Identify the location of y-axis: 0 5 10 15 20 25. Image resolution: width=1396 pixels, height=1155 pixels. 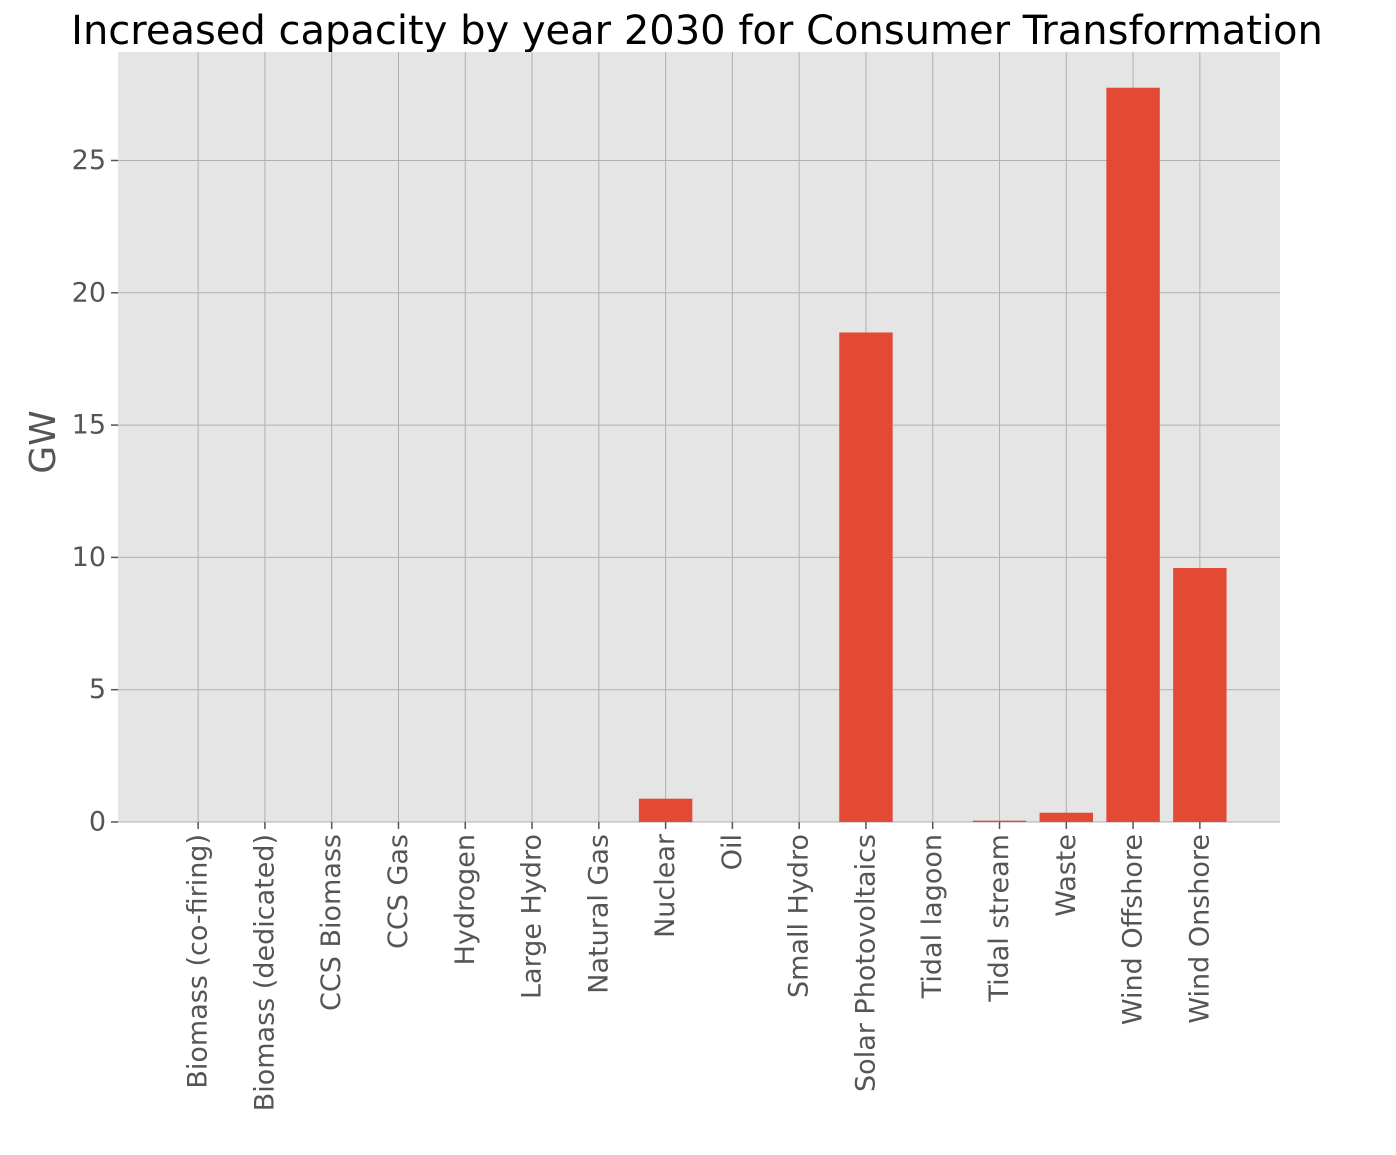
(95, 491).